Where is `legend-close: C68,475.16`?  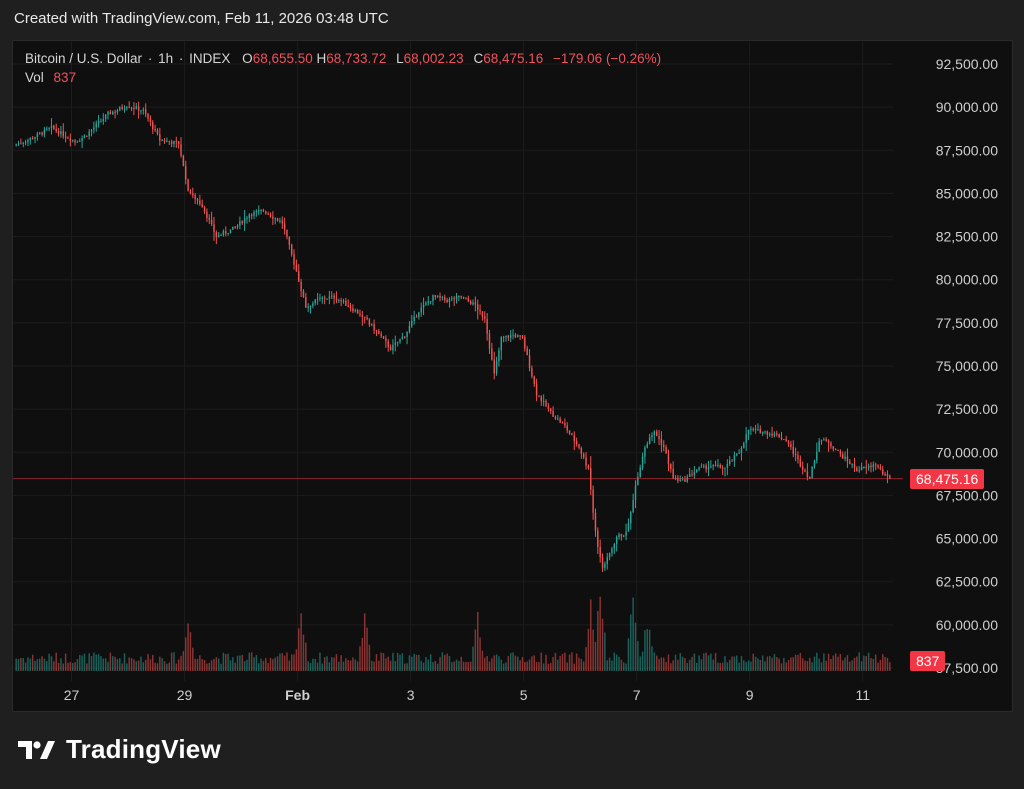
legend-close: C68,475.16 is located at coordinates (508, 58).